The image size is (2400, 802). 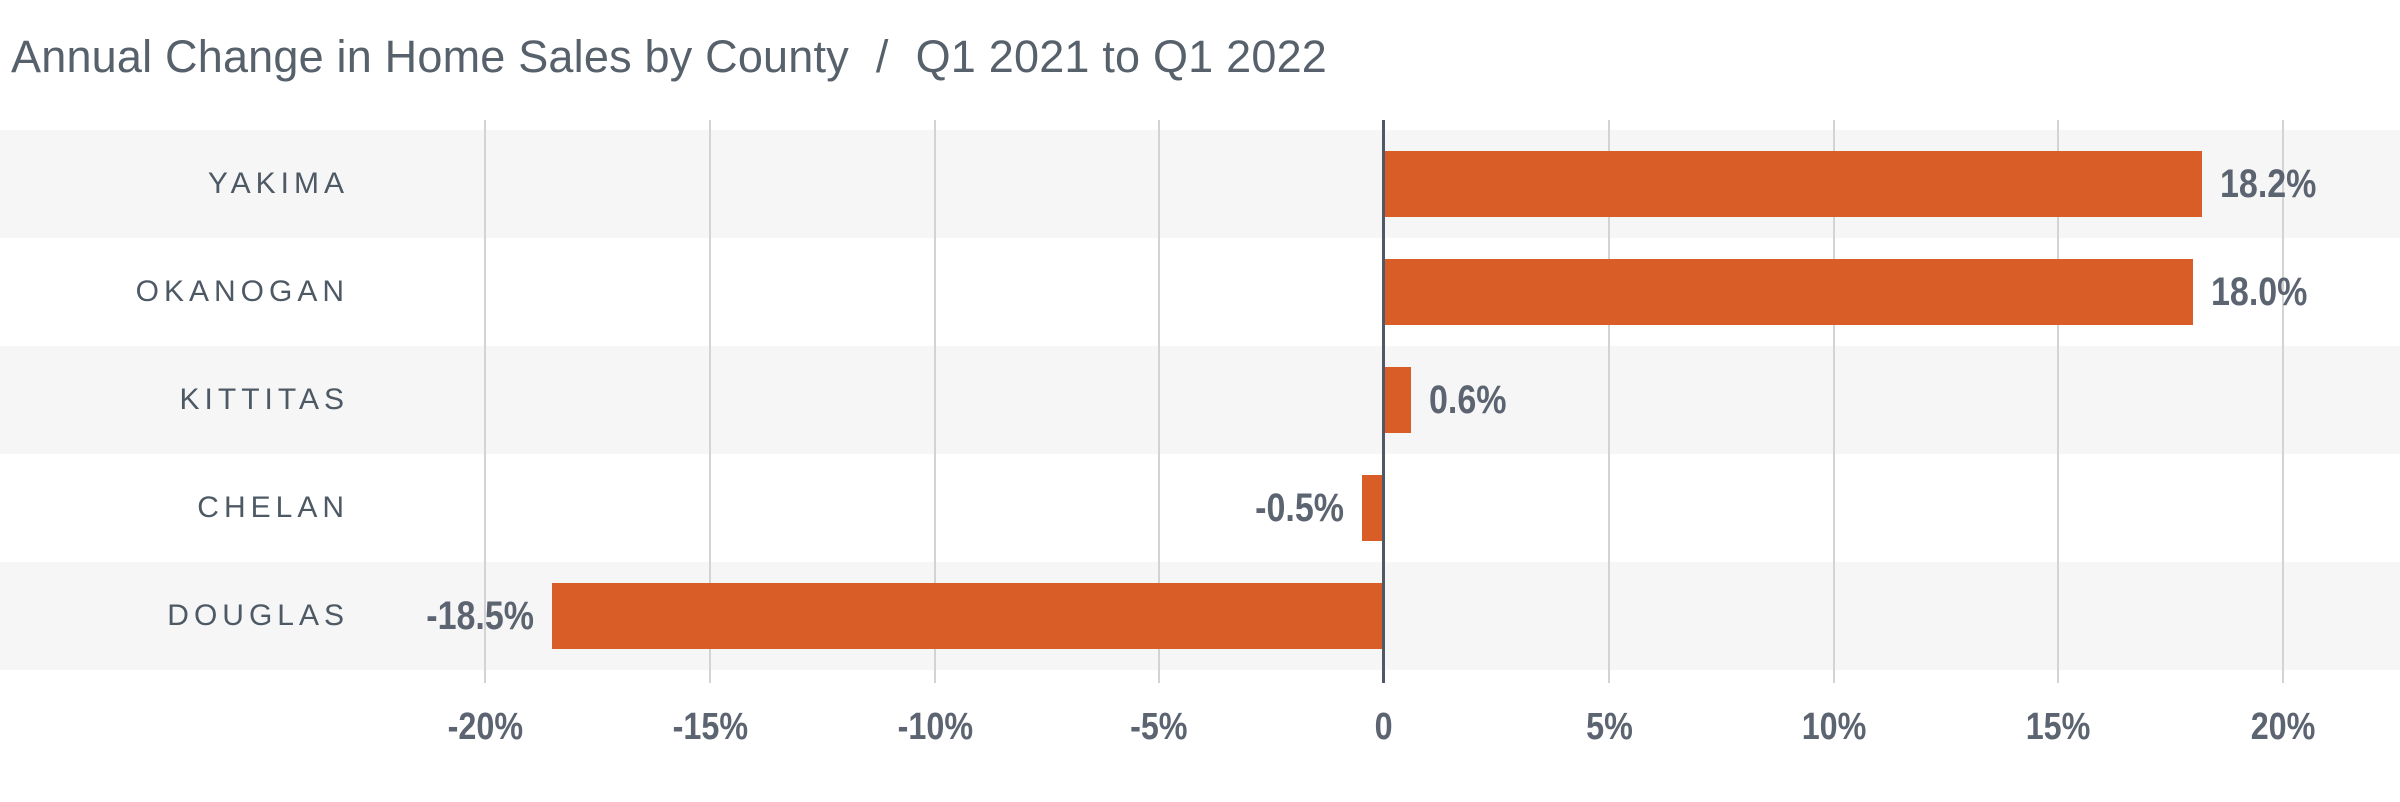 I want to click on value-label-text: 18.0%, so click(x=2259, y=292).